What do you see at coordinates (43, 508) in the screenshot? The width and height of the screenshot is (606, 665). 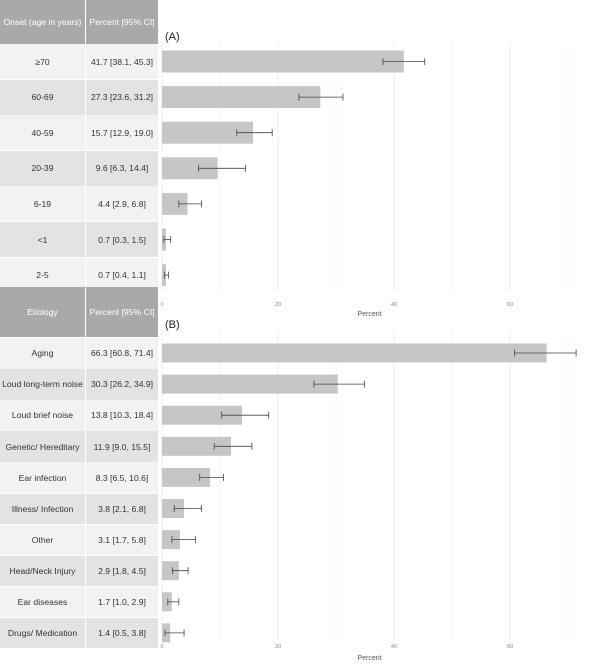 I see `etiology-row-label: Illness/ Infection` at bounding box center [43, 508].